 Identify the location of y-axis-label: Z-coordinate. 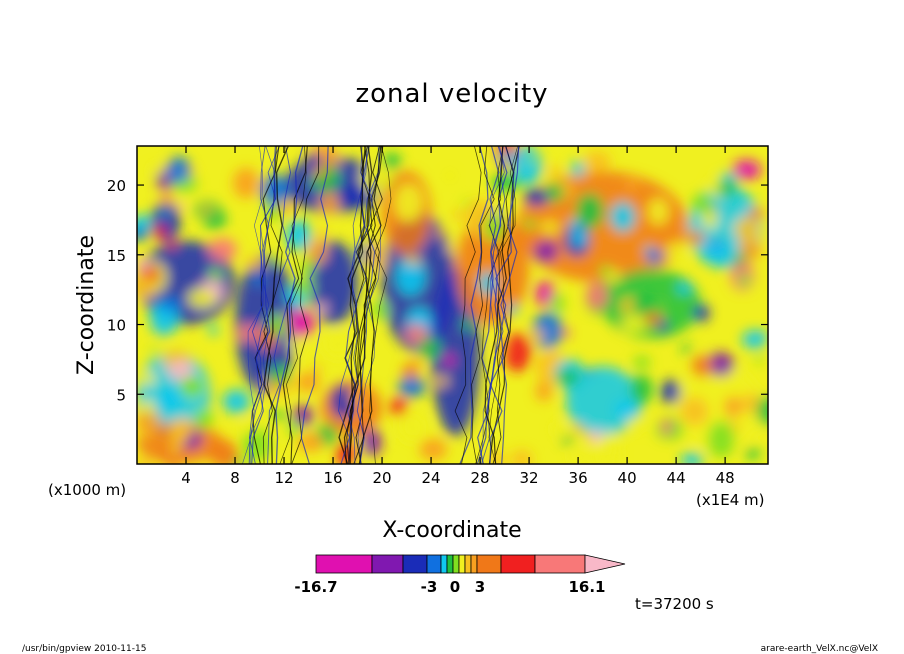
(86, 305).